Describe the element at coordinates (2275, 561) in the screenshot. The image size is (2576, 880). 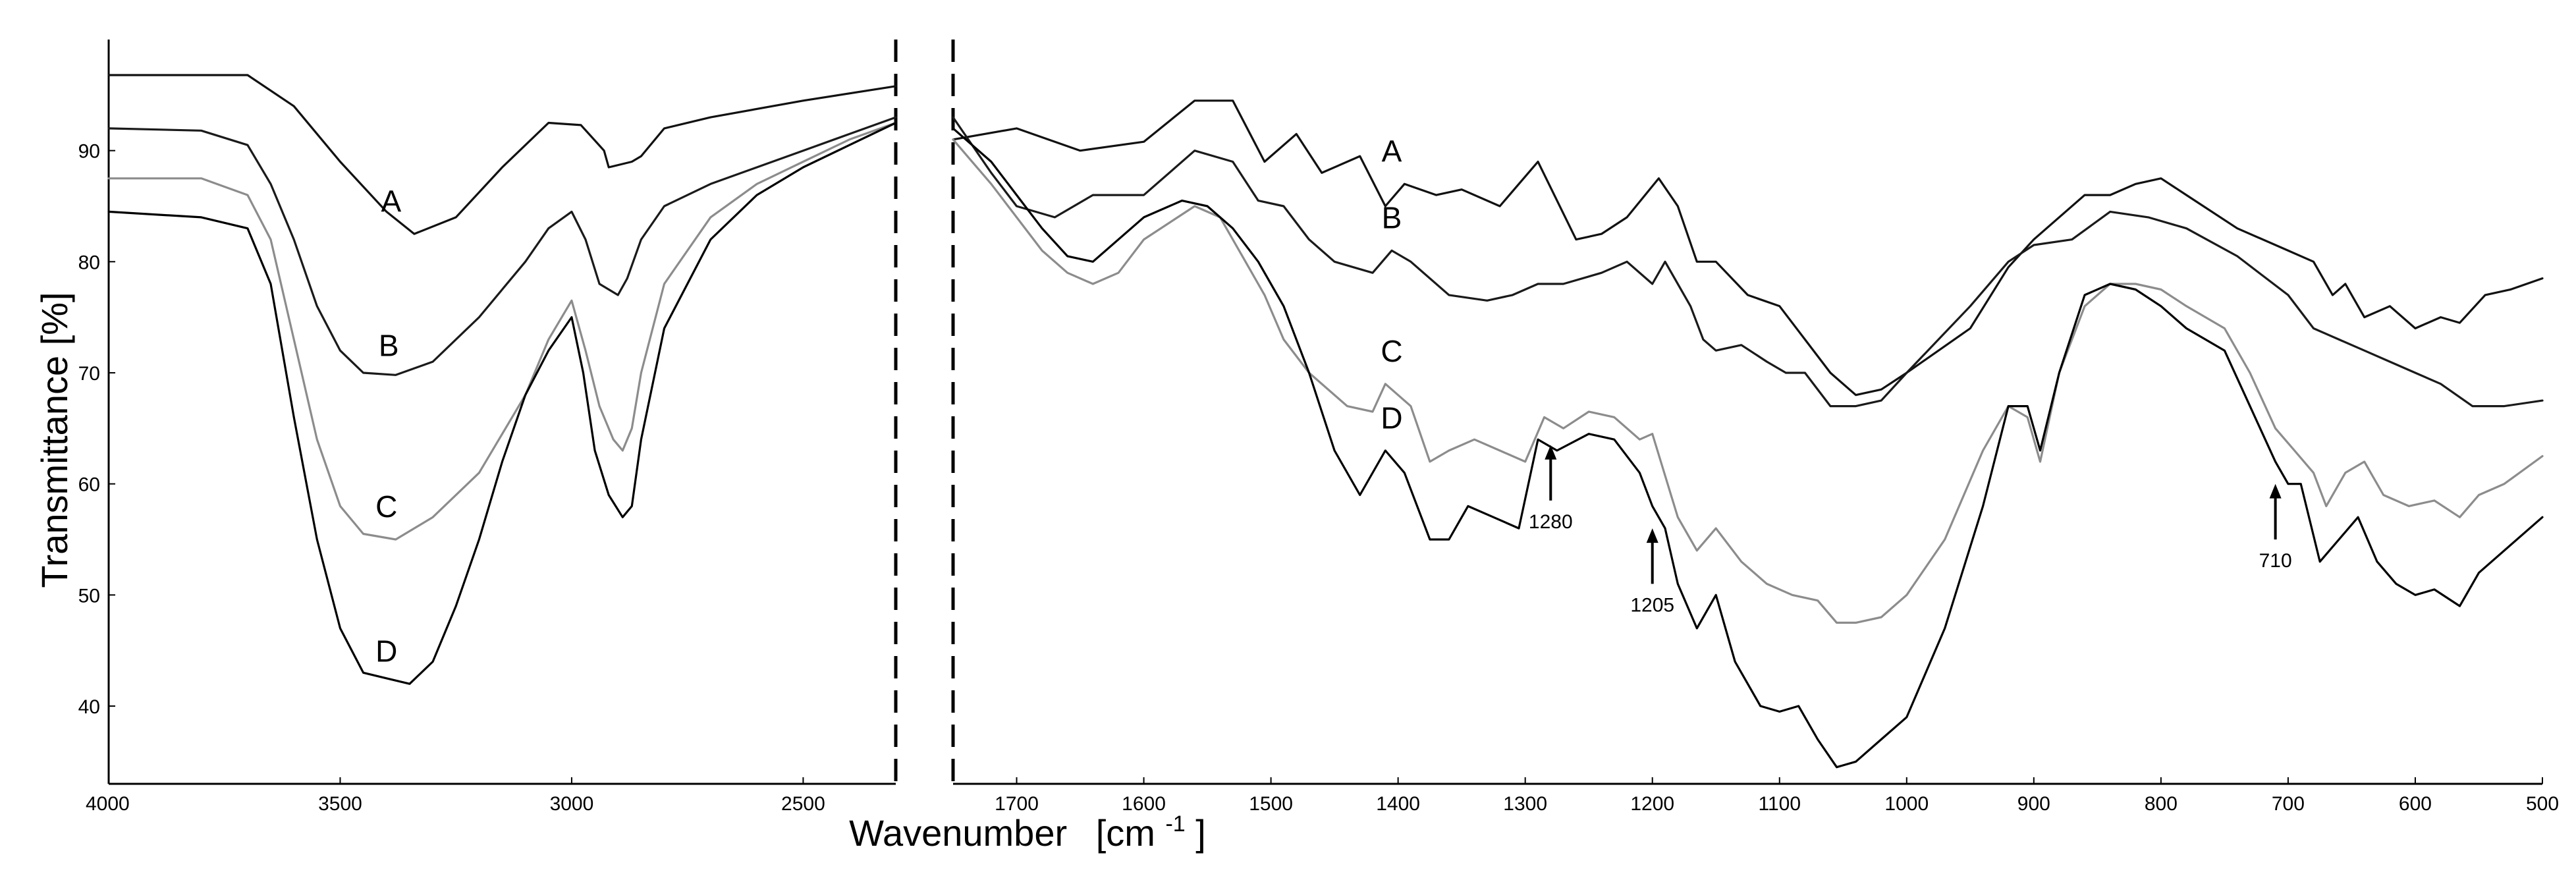
I see `annotation-label: 710` at that location.